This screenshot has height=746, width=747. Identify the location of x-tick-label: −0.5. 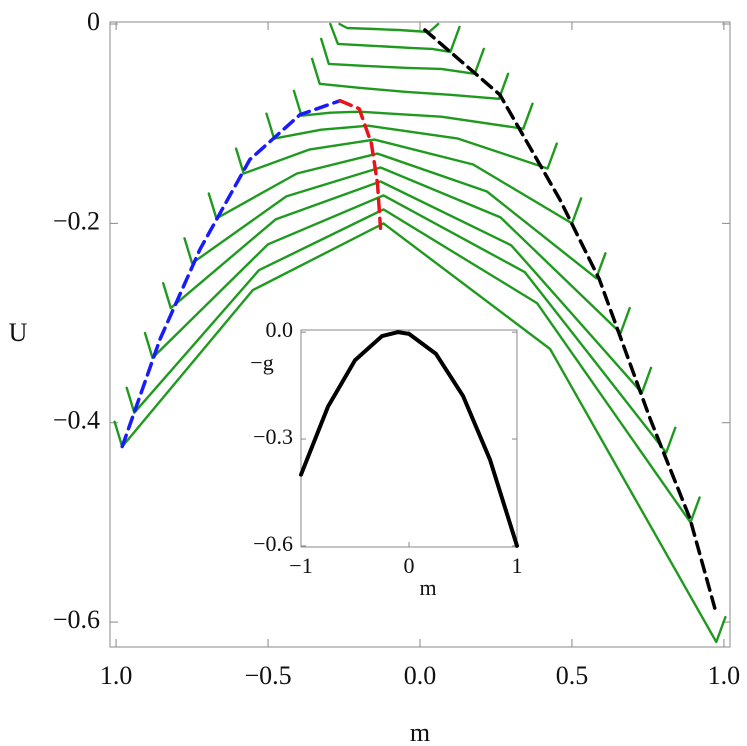
(267, 675).